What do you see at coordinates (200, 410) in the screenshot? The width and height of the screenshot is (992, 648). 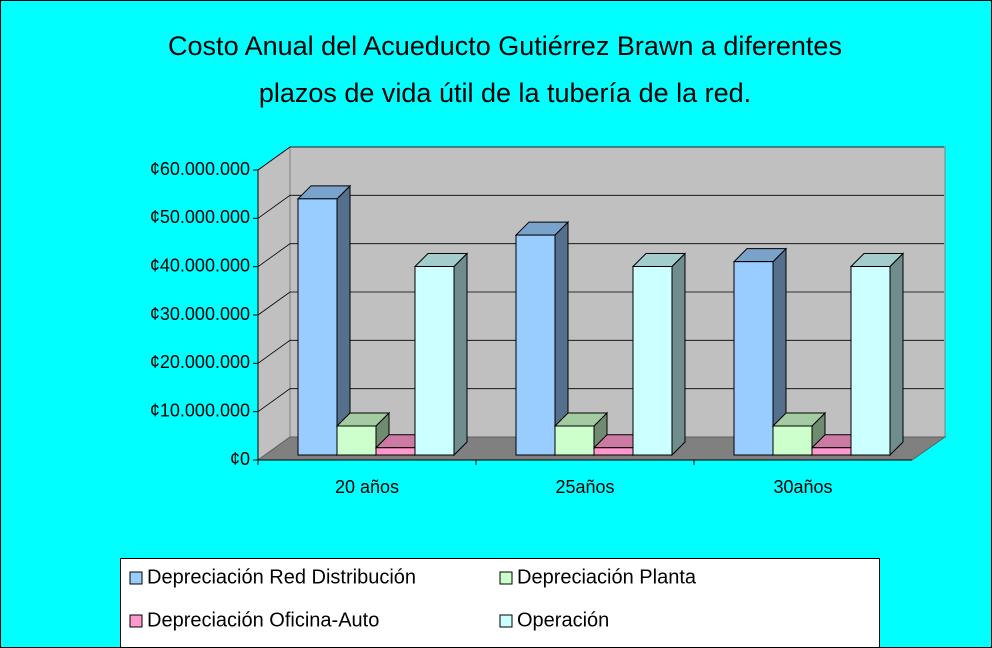 I see `y-tick-label: ¢10.000.000` at bounding box center [200, 410].